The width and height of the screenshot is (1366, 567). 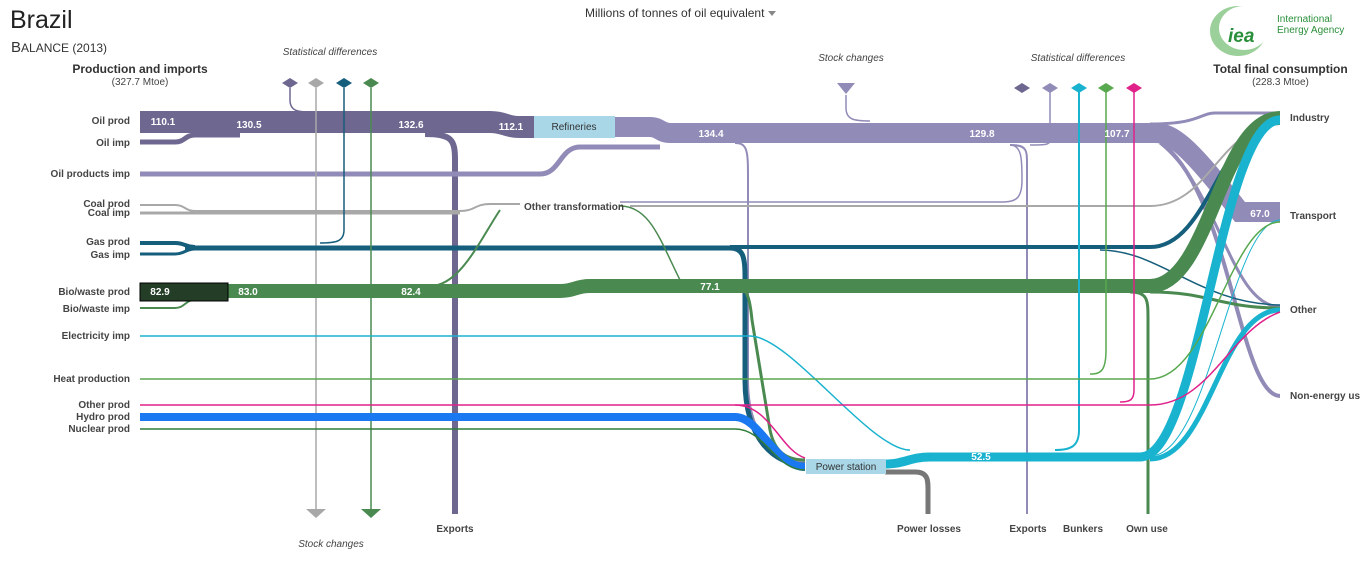 What do you see at coordinates (1116, 134) in the screenshot?
I see `flow-value: 107.7` at bounding box center [1116, 134].